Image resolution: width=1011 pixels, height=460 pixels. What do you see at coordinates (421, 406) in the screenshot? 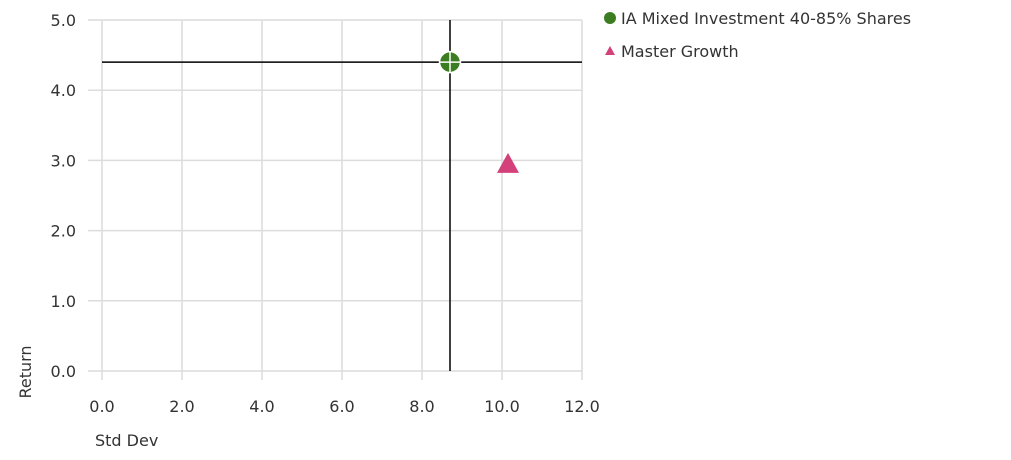
I see `x-tick-label: 8.0` at bounding box center [421, 406].